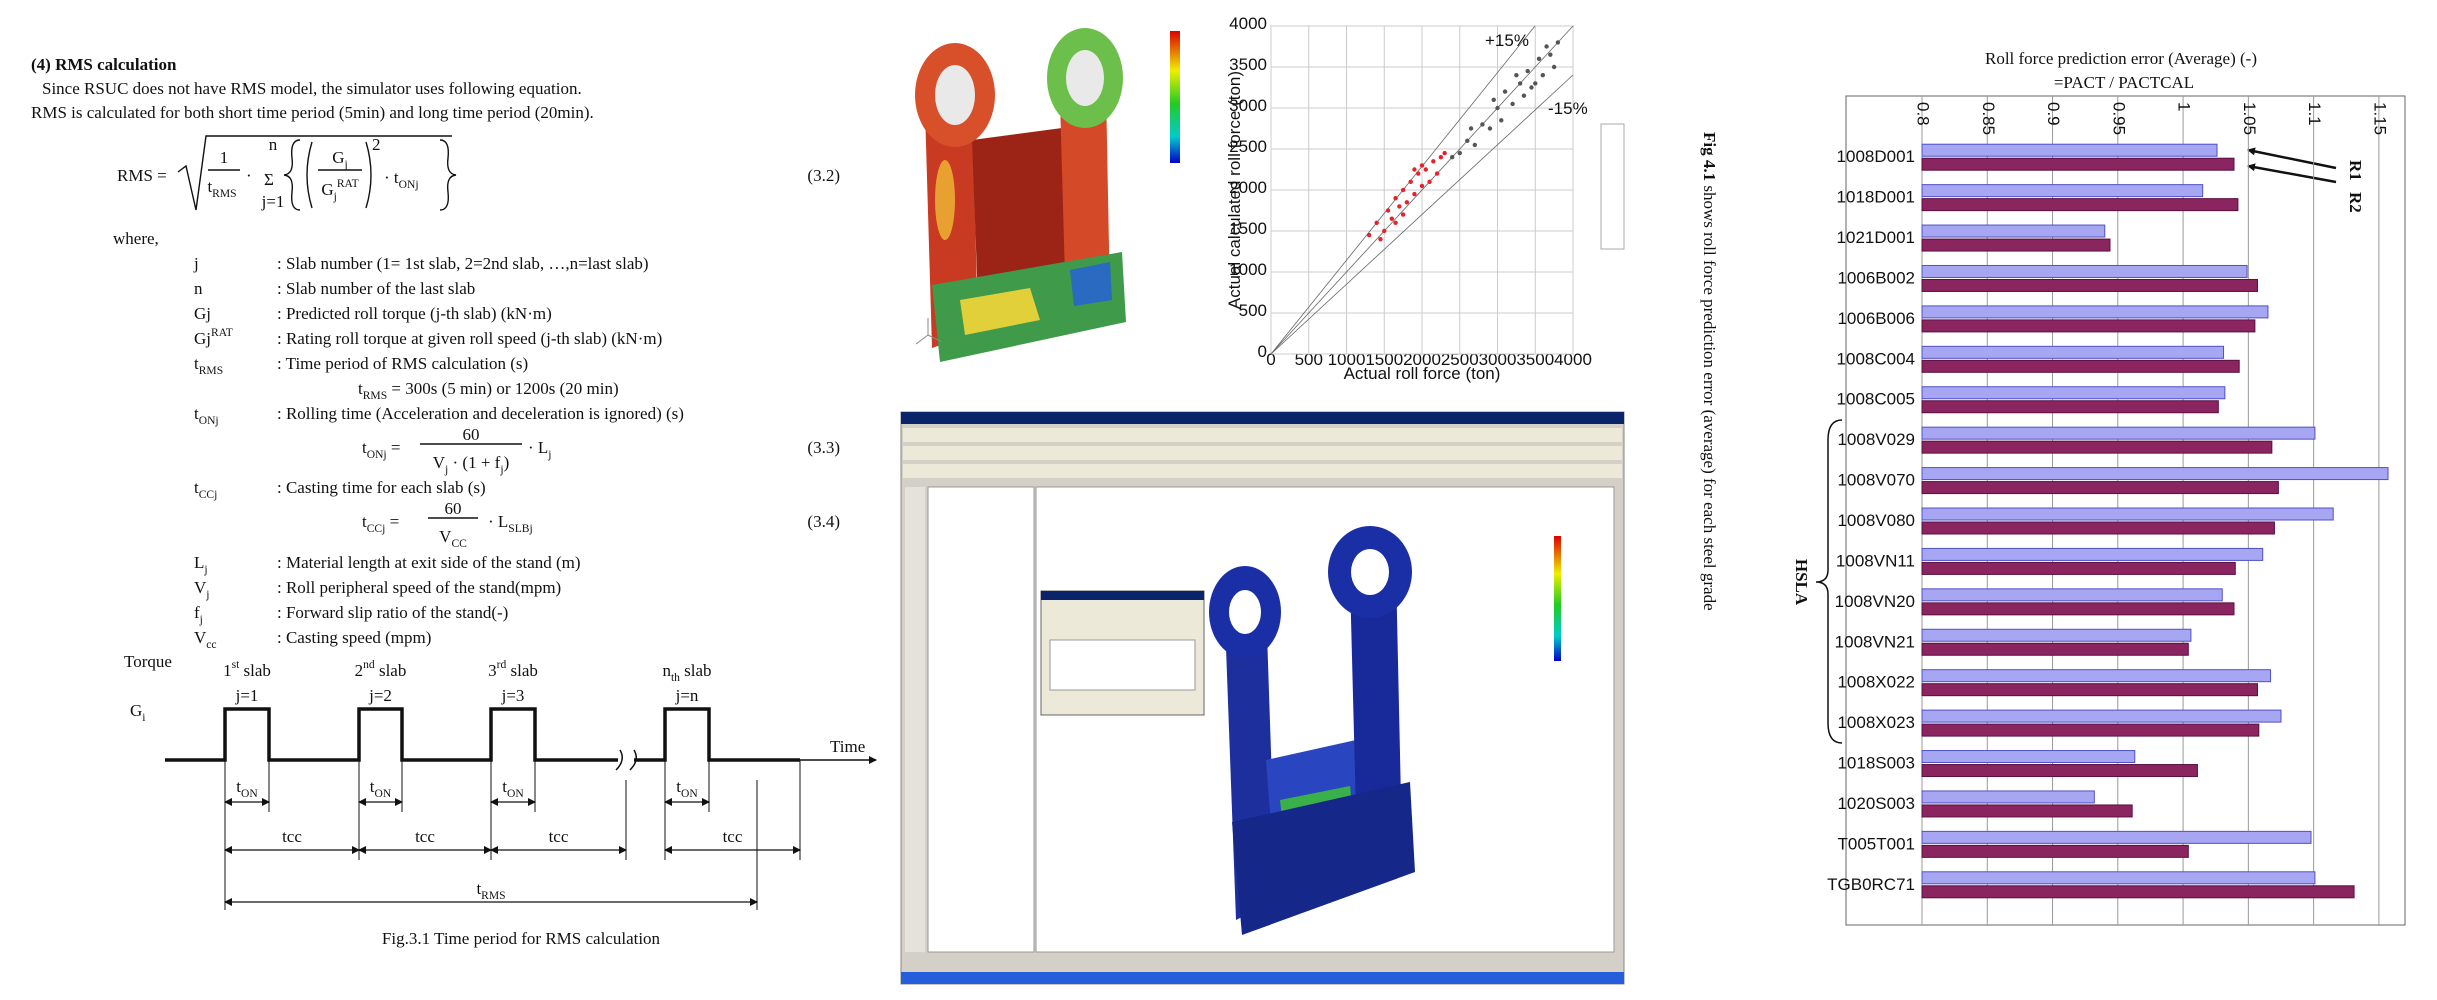 The height and width of the screenshot is (1000, 2437). Describe the element at coordinates (2053, 114) in the screenshot. I see `x-tick-label: 0.9` at that location.